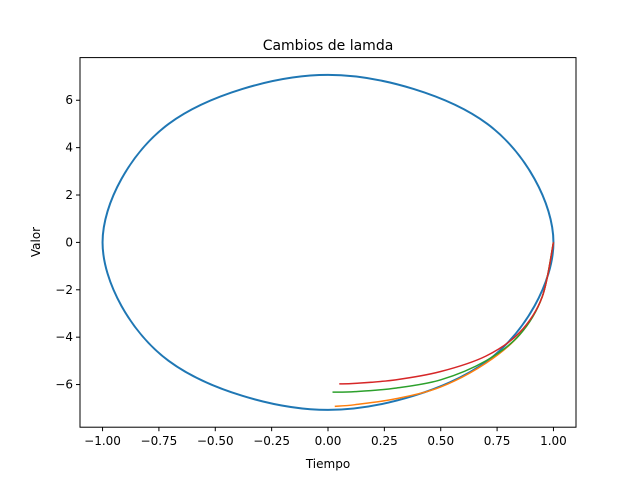  I want to click on y-ticks: −6 −4 −2 0 2 4 6, so click(67, 242).